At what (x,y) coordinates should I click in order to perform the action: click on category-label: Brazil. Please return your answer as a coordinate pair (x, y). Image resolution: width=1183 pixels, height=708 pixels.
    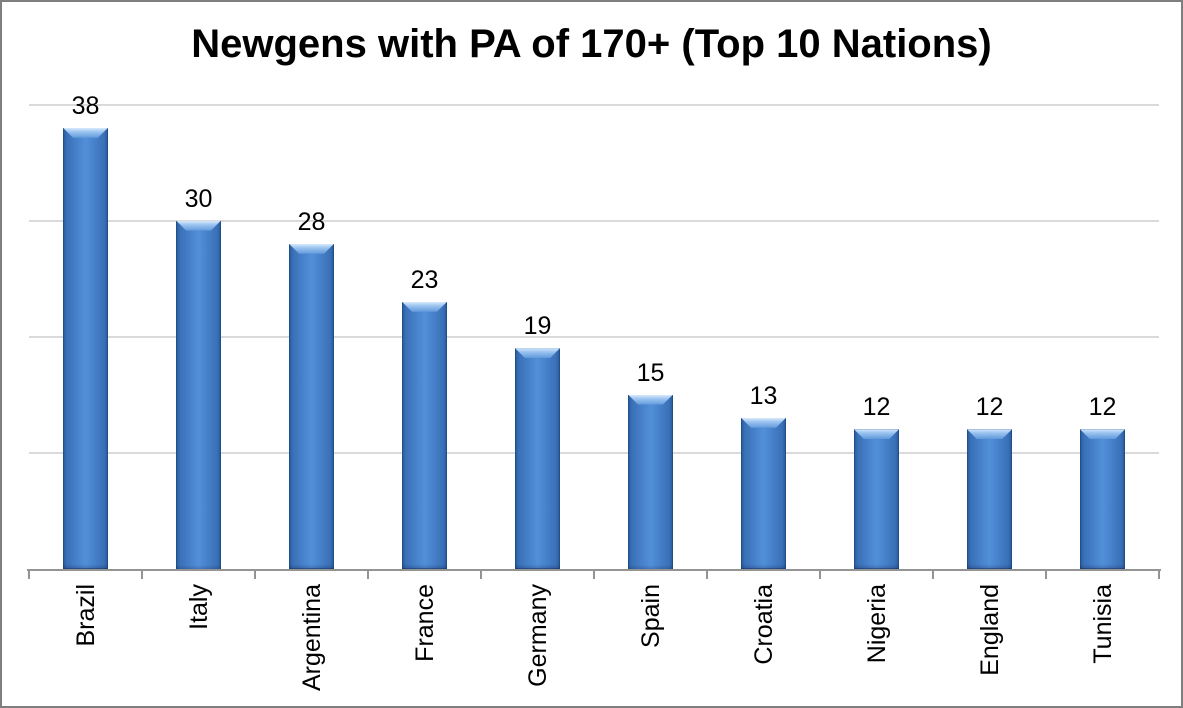
    Looking at the image, I should click on (85, 615).